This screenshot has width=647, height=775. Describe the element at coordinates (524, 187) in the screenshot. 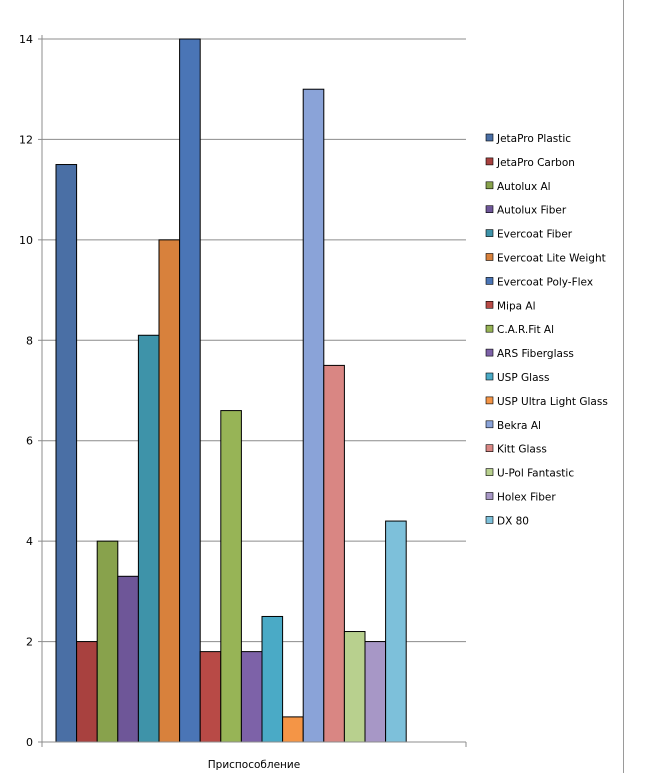

I see `legend-label: Autolux Al` at that location.